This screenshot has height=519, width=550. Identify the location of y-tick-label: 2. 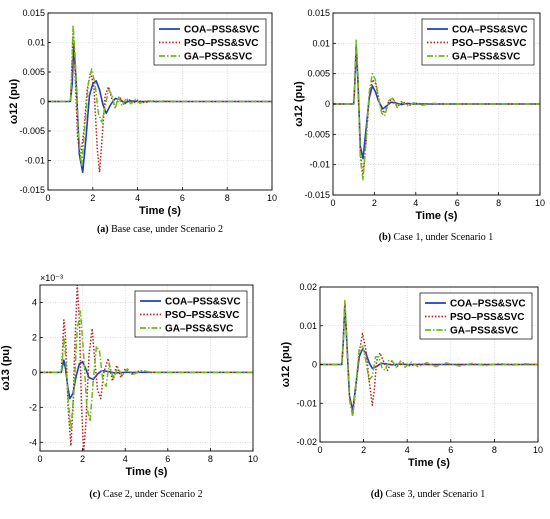
(34, 337).